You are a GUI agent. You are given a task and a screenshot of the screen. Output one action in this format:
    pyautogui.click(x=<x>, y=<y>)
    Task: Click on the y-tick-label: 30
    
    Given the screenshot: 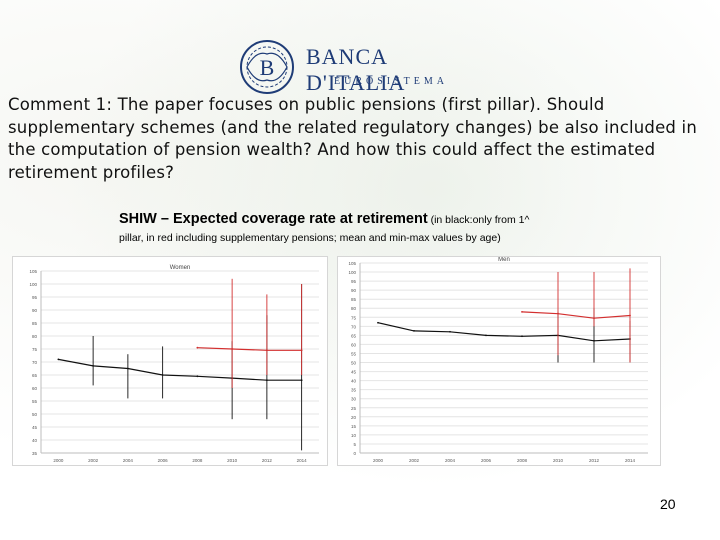 What is the action you would take?
    pyautogui.click(x=354, y=399)
    